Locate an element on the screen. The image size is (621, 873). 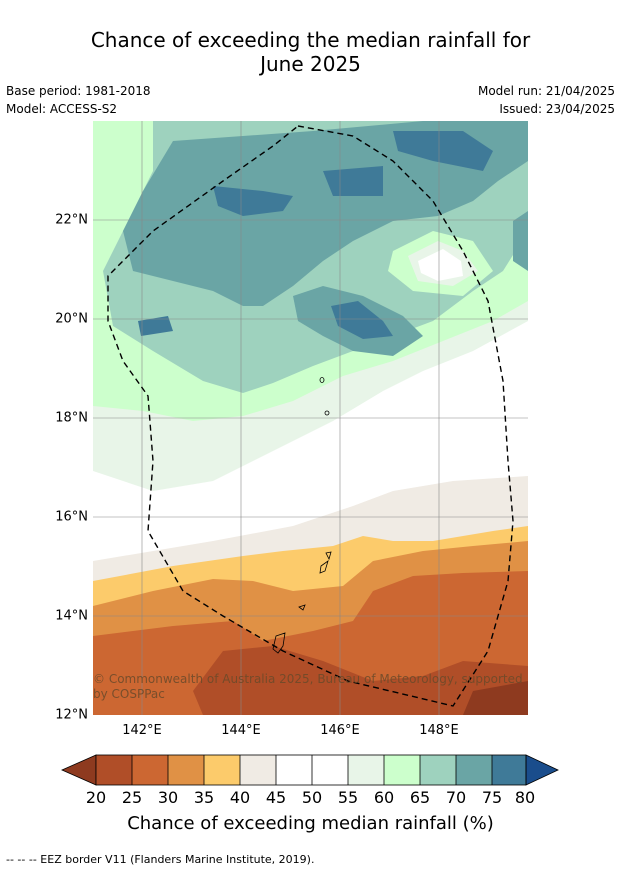
lat-tick-22: 22°N is located at coordinates (71, 220).